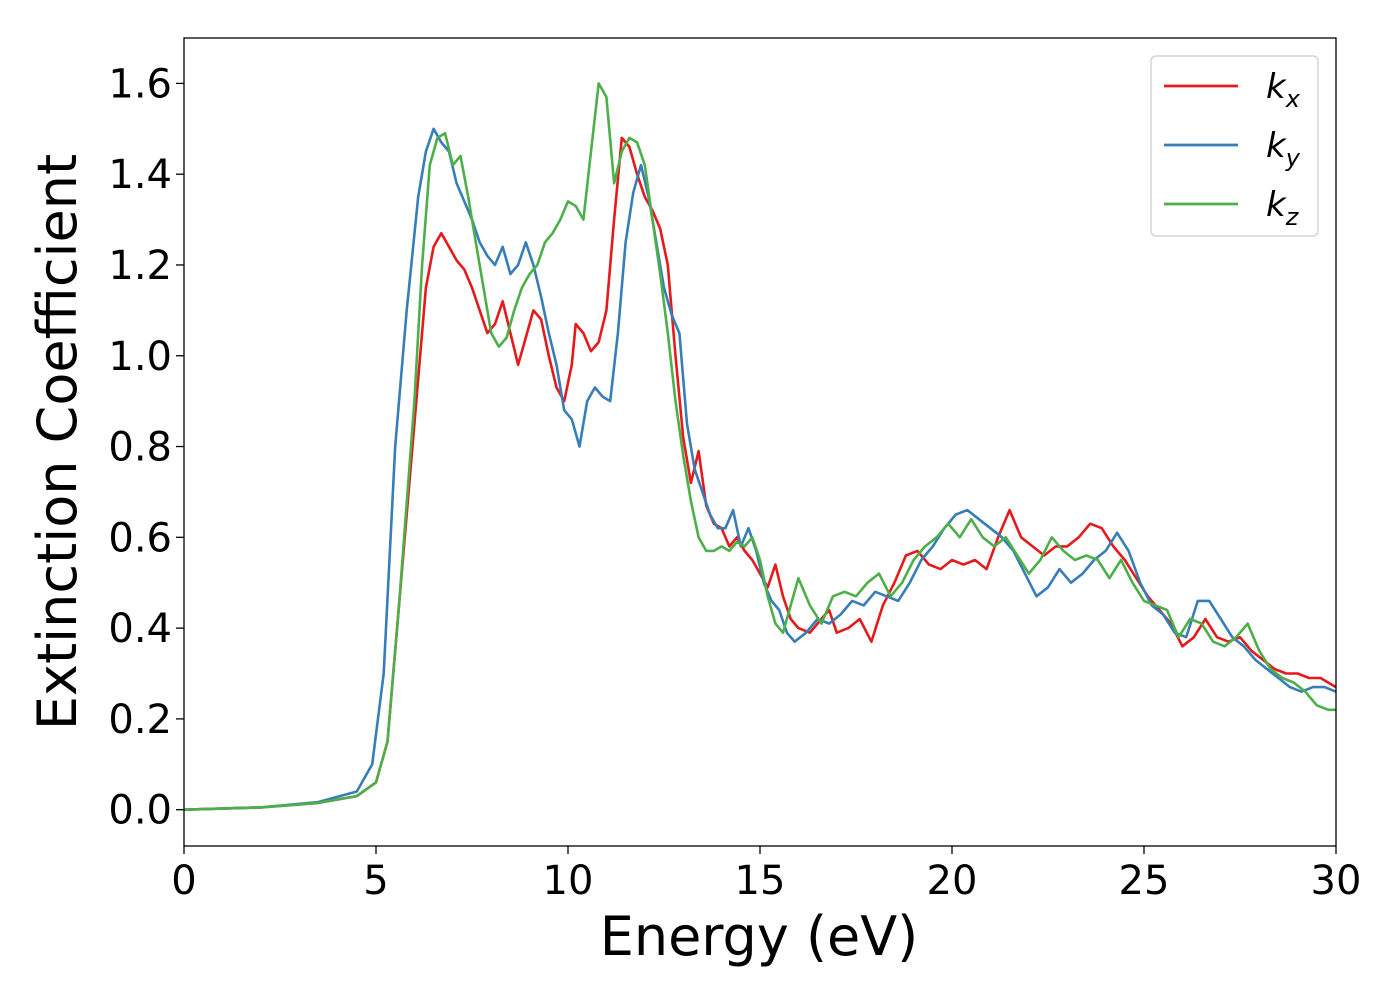 The height and width of the screenshot is (1000, 1400). What do you see at coordinates (1144, 881) in the screenshot?
I see `x-tick-label: 25` at bounding box center [1144, 881].